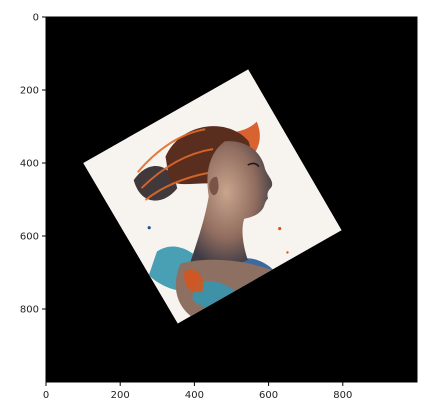  Describe the element at coordinates (29, 310) in the screenshot. I see `y-tick-label: 800` at that location.